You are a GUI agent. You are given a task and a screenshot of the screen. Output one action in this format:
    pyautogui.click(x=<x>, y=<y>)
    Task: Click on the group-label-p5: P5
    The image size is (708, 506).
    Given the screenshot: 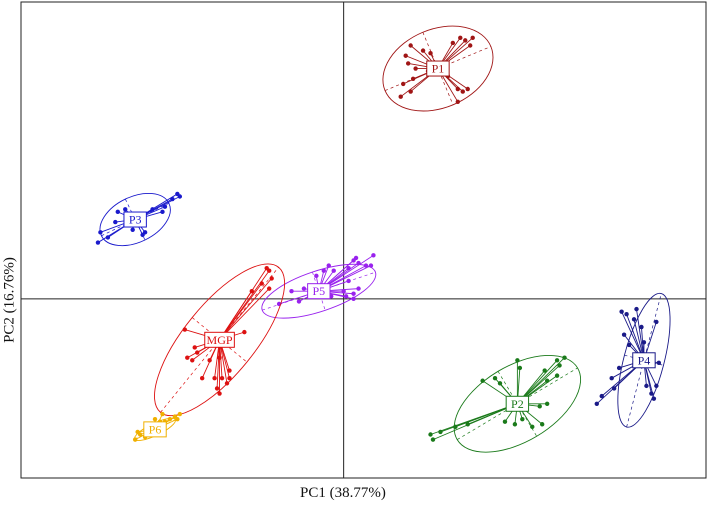 What is the action you would take?
    pyautogui.click(x=318, y=291)
    